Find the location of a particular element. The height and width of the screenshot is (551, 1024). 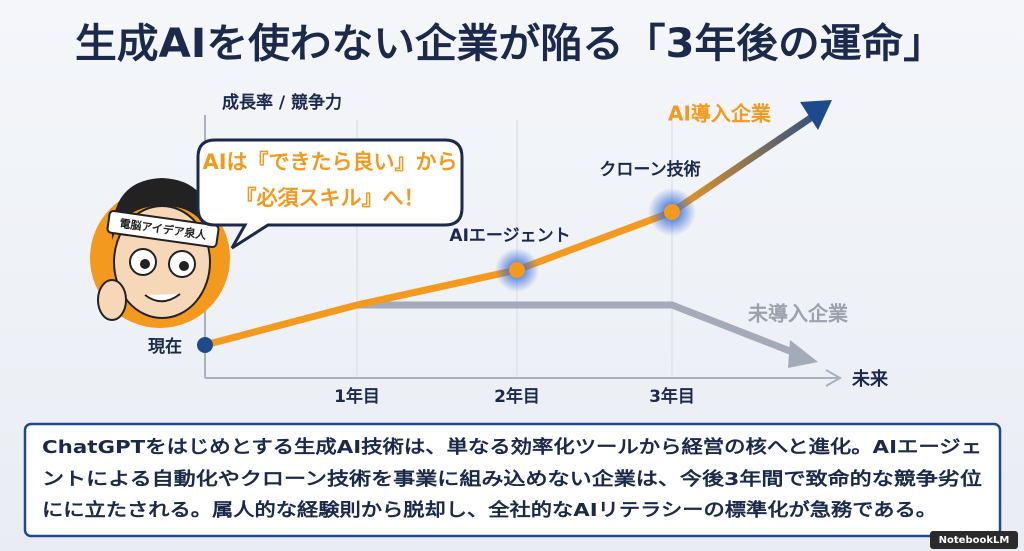

x-label: 3年目 is located at coordinates (672, 396).